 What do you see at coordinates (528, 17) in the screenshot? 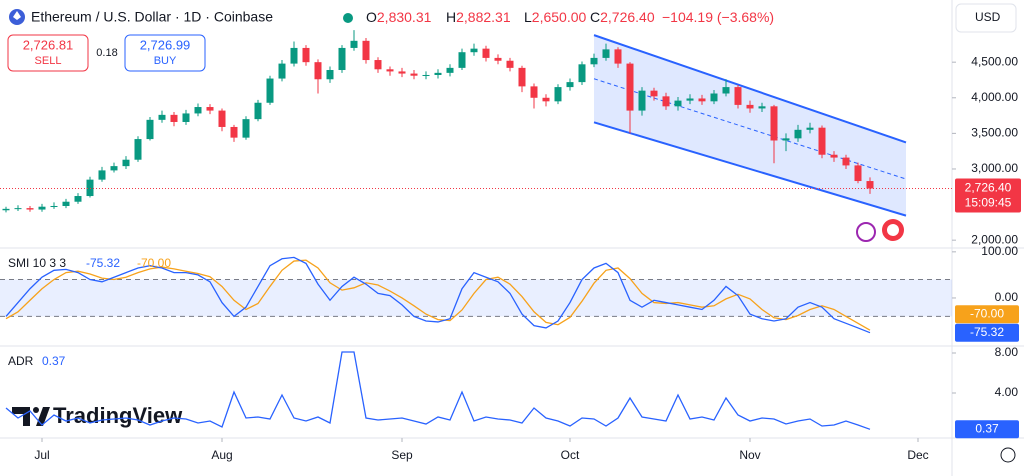
I see `ohlc-key: L` at bounding box center [528, 17].